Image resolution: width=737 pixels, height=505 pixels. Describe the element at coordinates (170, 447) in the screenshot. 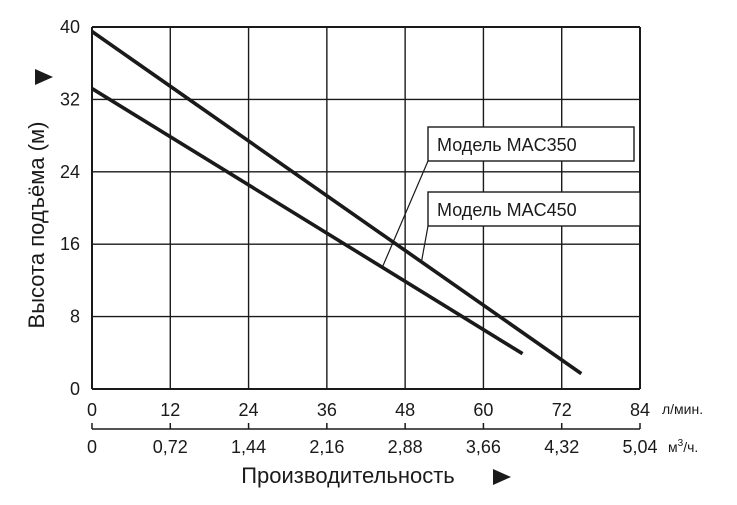

I see `x2-tick-label: 0,72` at that location.